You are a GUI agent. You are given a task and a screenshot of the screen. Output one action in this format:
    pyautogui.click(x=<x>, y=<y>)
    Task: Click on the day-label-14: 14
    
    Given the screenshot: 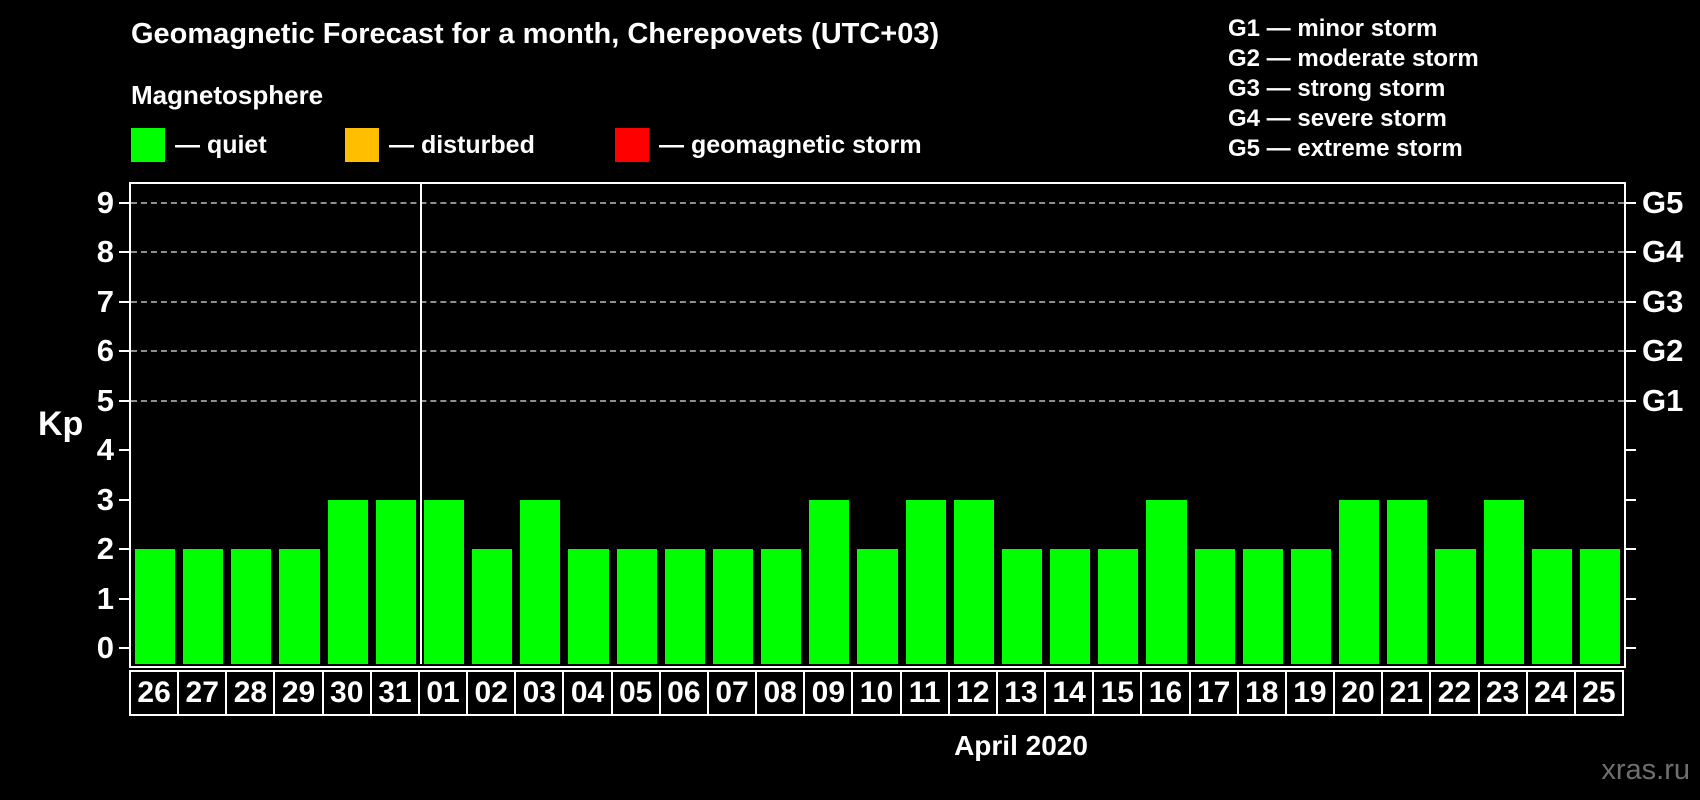 What is the action you would take?
    pyautogui.click(x=1069, y=693)
    